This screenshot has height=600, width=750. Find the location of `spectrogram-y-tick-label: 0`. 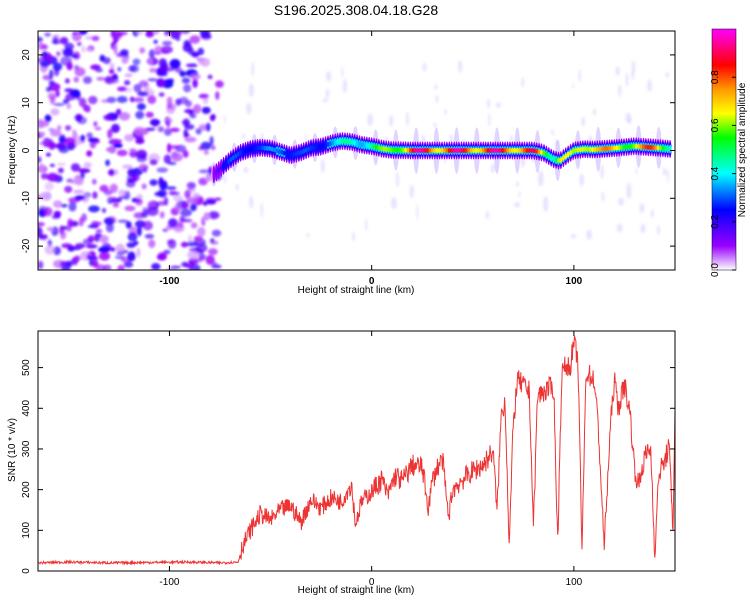

spectrogram-y-tick-label: 0 is located at coordinates (26, 150).